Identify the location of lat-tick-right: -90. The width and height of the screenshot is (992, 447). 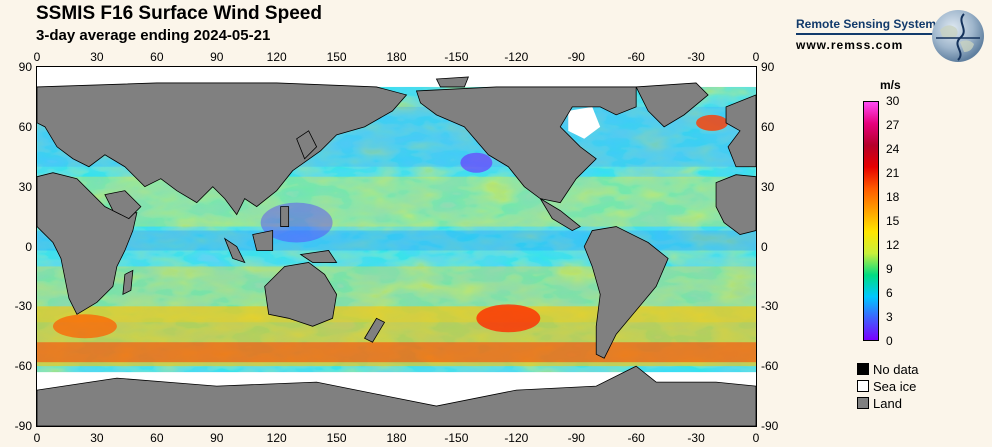
(770, 426).